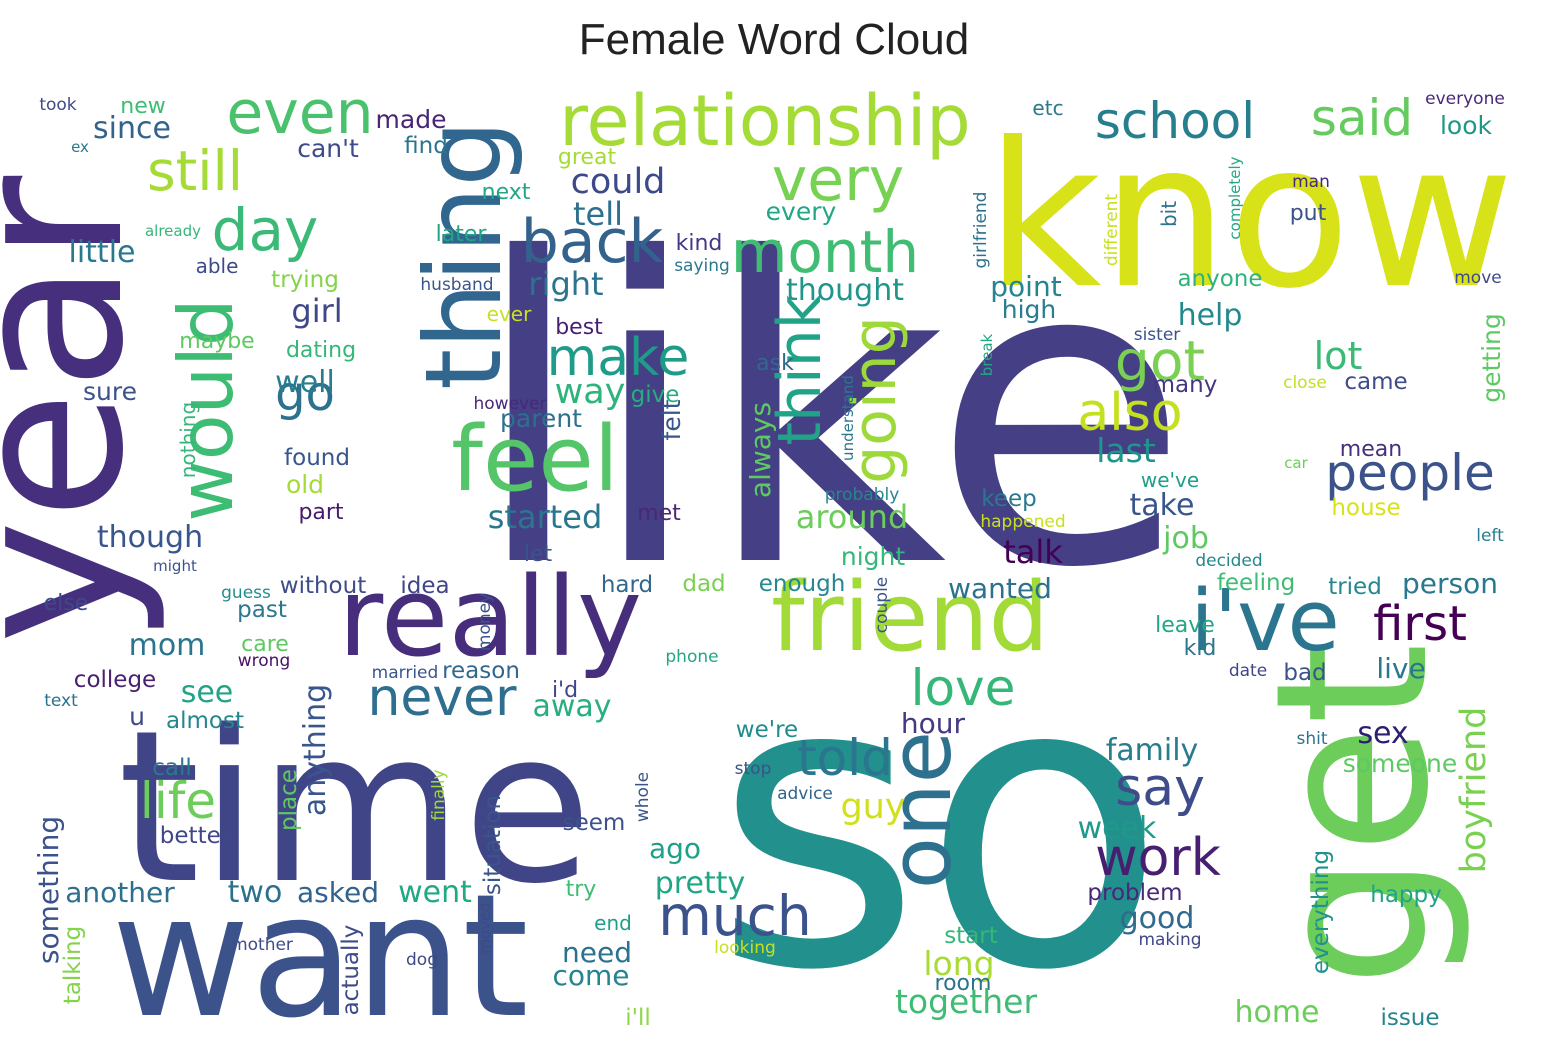 The height and width of the screenshot is (1060, 1548). I want to click on cloud-word: start, so click(971, 936).